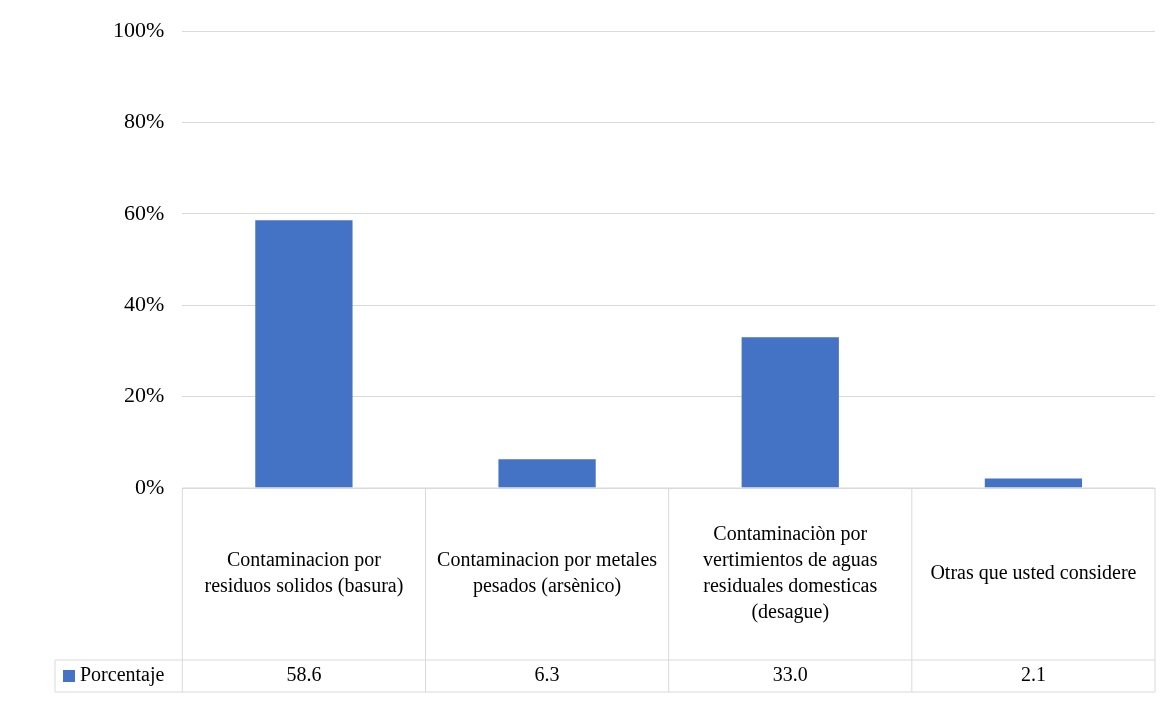  I want to click on x-tick-label: Contaminaciòn por vertimientos de aguas residuales domesticas (desague), so click(790, 573).